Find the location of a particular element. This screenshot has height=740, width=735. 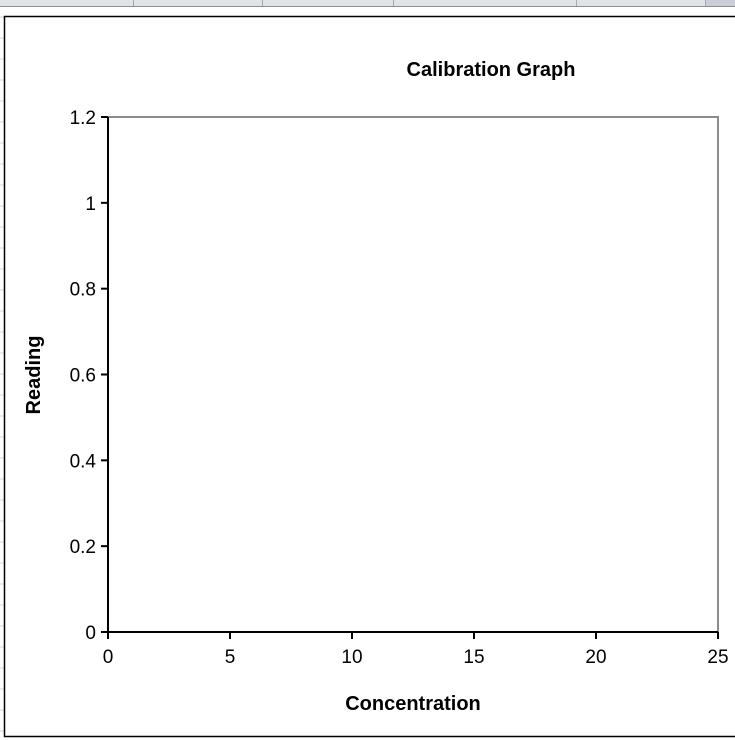

spreadsheet-column-header is located at coordinates (367, 3).